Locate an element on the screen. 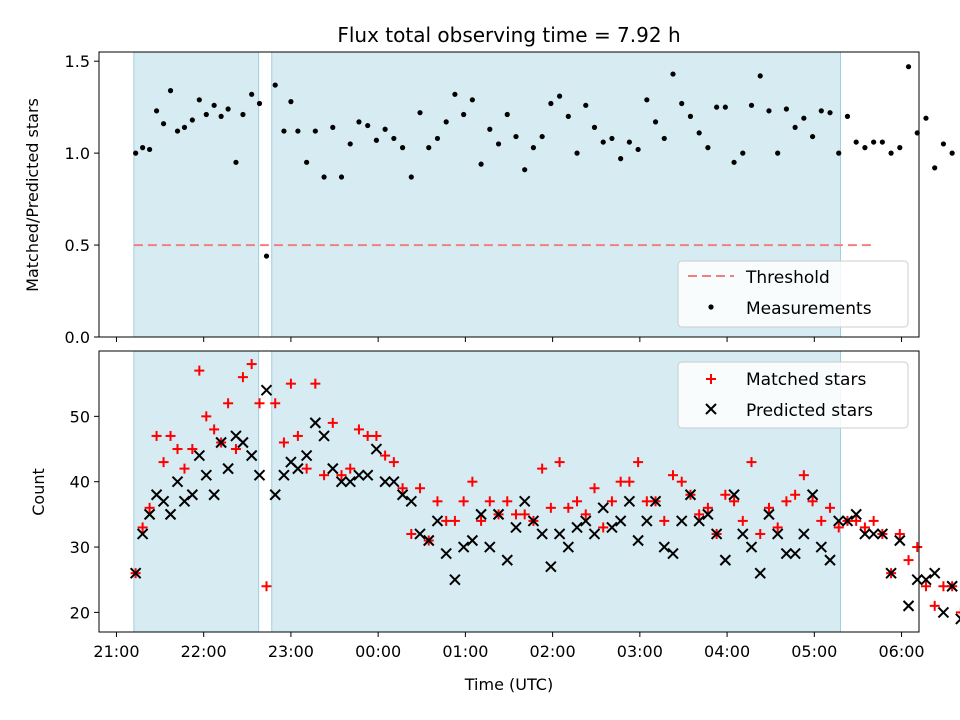  y-tick-label: 30 is located at coordinates (80, 547).